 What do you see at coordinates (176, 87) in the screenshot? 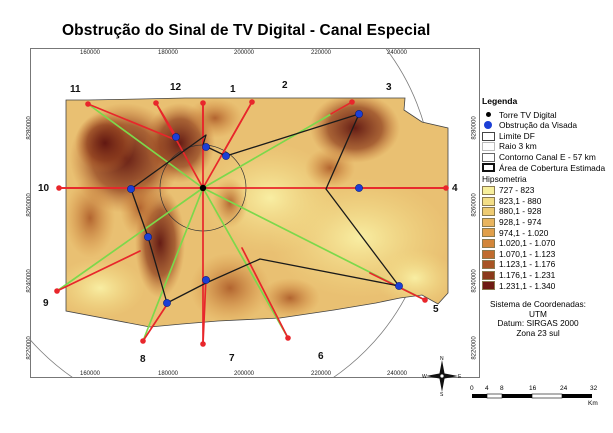
I see `radial-label-12: 12` at bounding box center [176, 87].